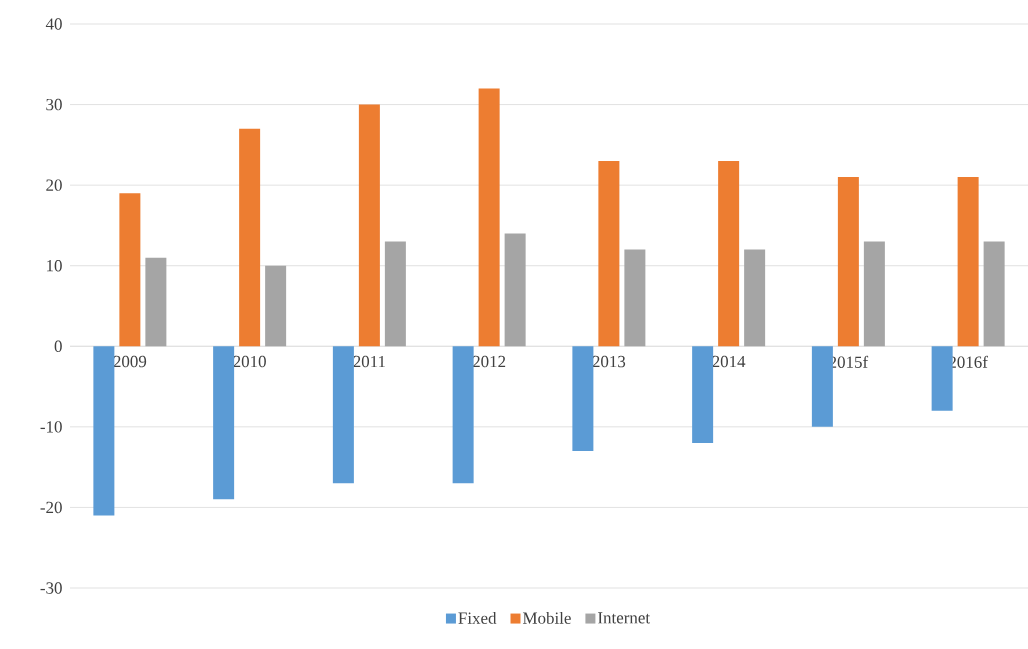 Image resolution: width=1028 pixels, height=649 pixels. Describe the element at coordinates (54, 266) in the screenshot. I see `y-tick-label: 10` at that location.